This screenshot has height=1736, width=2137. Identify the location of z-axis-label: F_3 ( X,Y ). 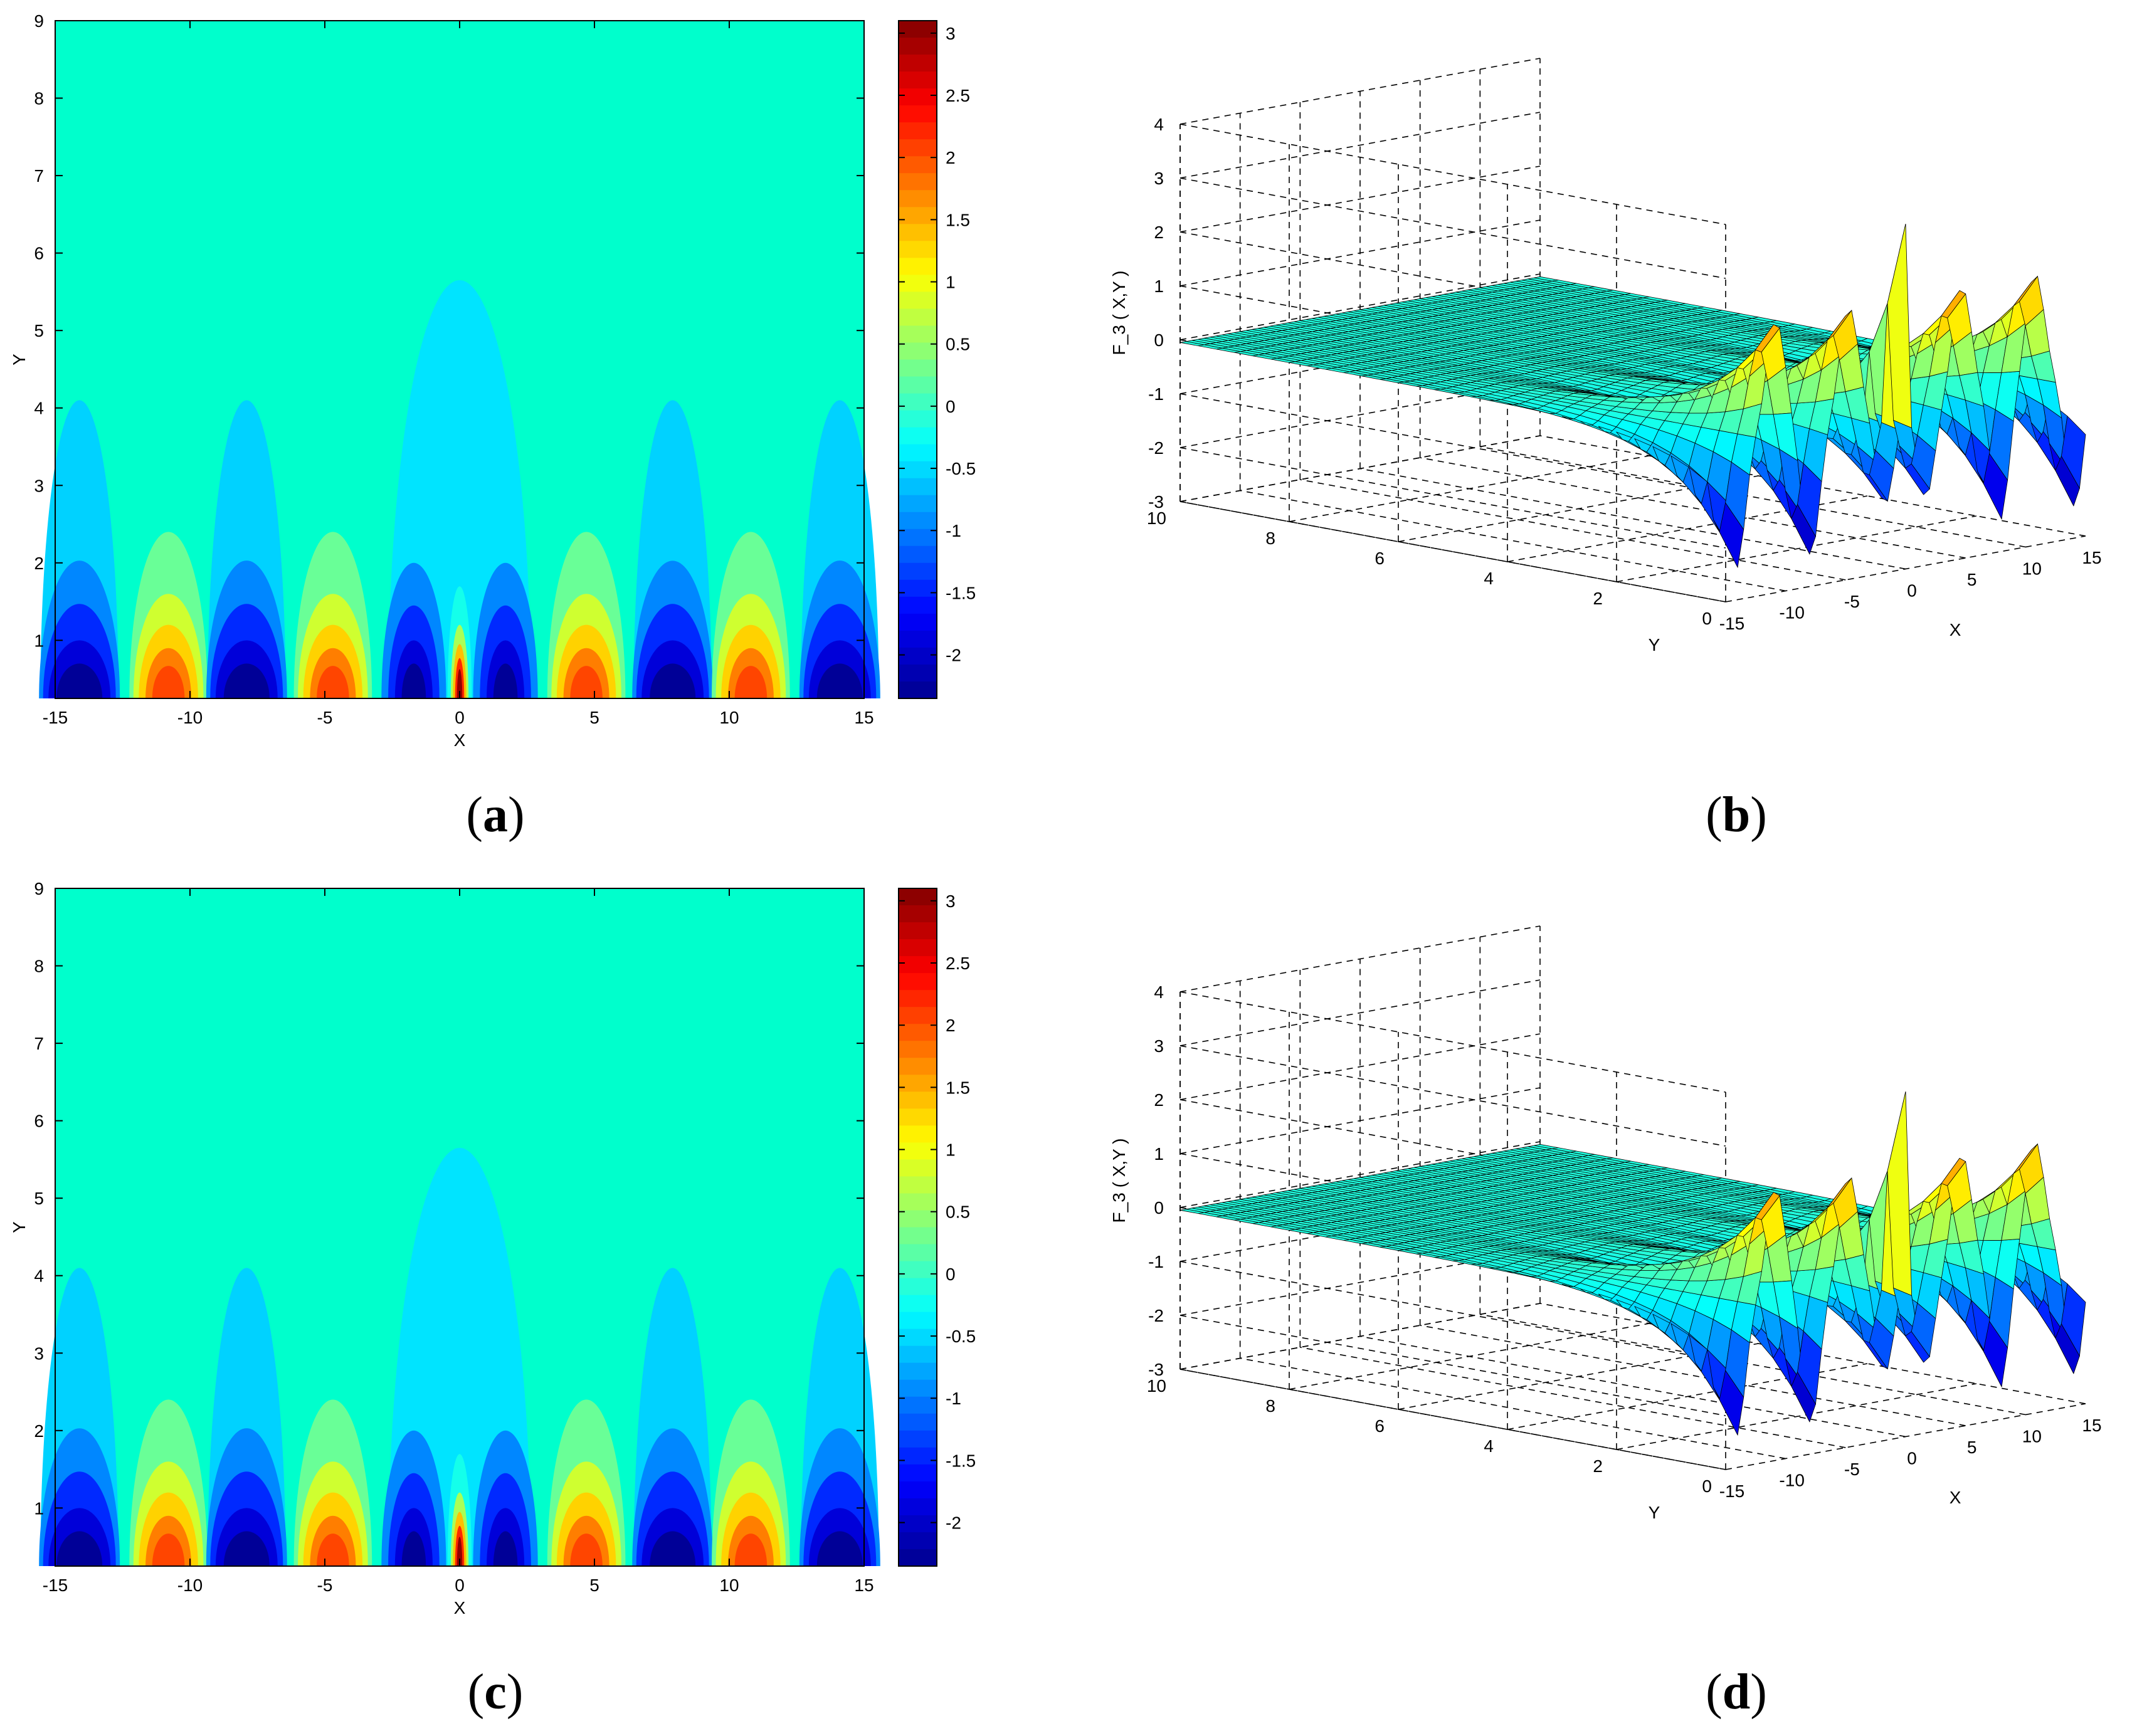
(1119, 1181).